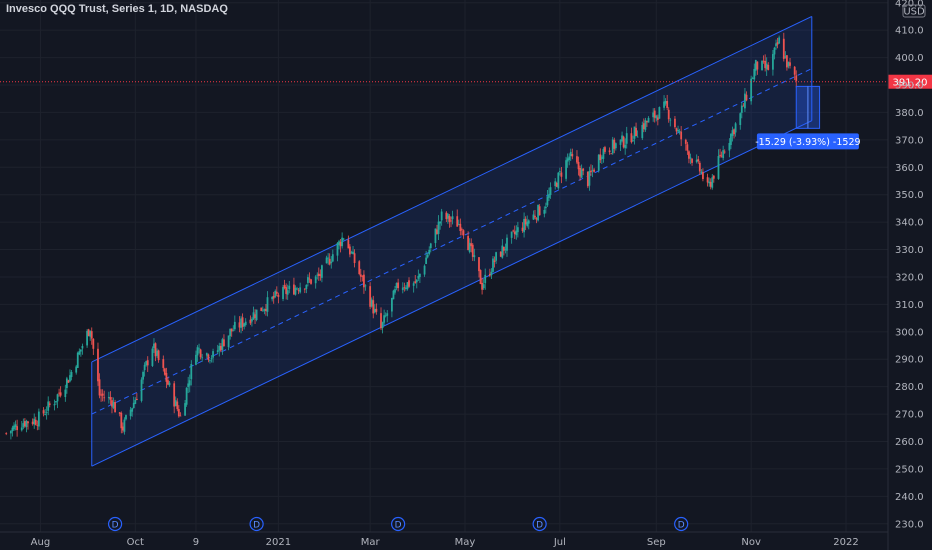 The height and width of the screenshot is (550, 932). Describe the element at coordinates (539, 524) in the screenshot. I see `dividend-marker` at that location.